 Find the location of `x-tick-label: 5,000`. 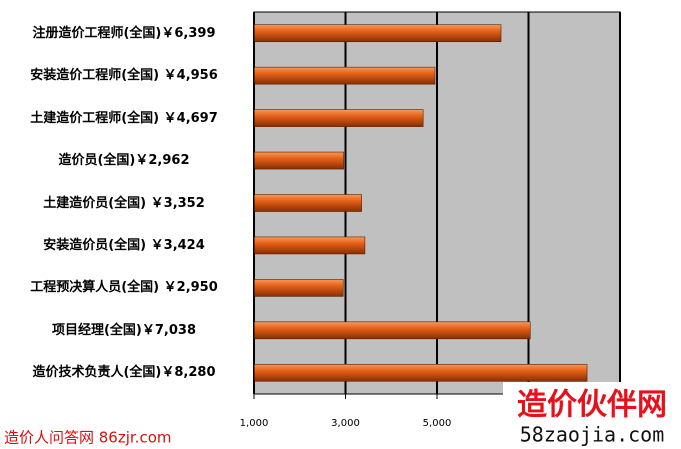

x-tick-label: 5,000 is located at coordinates (437, 423).